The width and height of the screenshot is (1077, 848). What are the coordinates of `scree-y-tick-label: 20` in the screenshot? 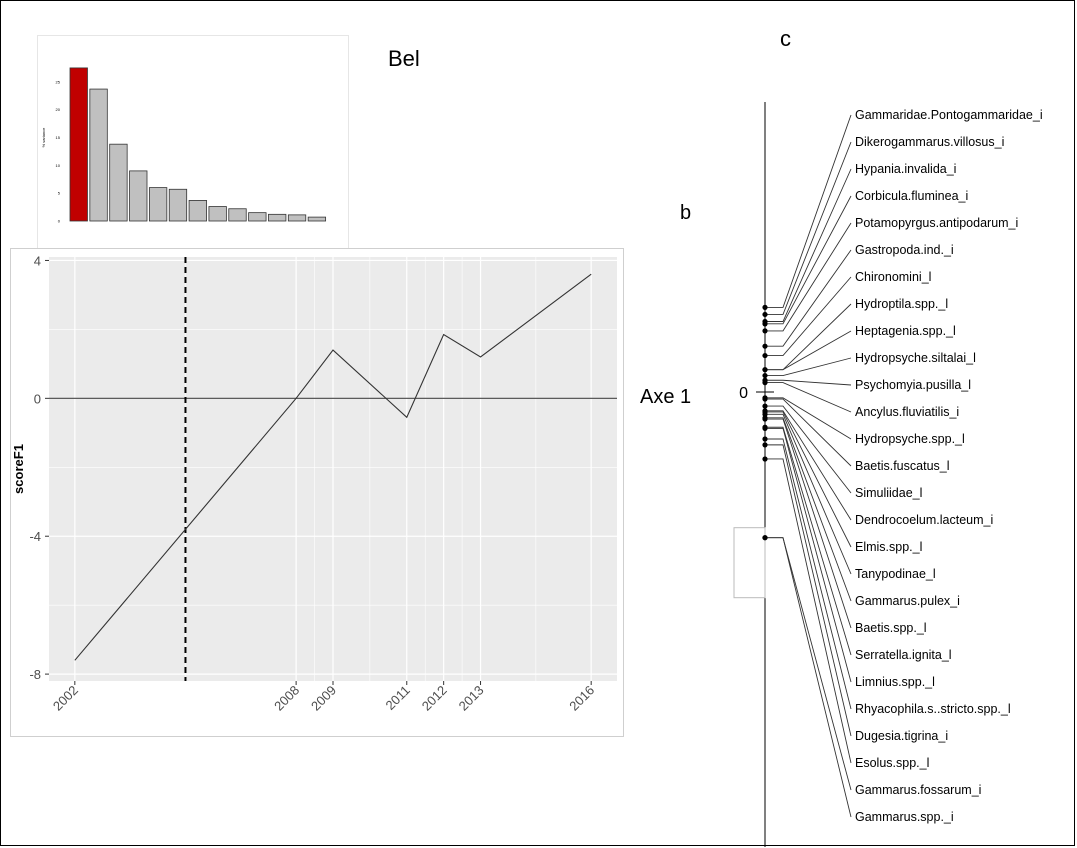 It's located at (58, 109).